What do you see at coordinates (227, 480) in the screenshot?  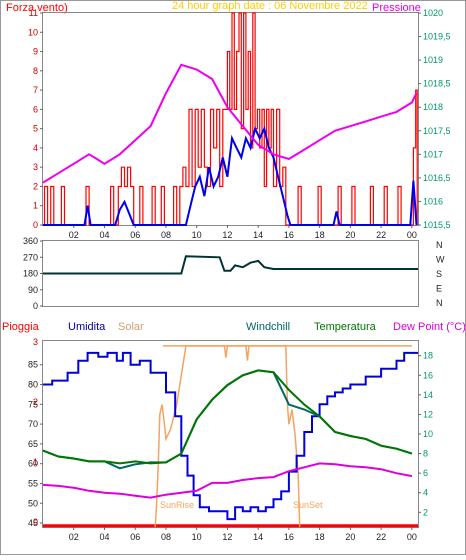 I see `dewpoint-series-line` at bounding box center [227, 480].